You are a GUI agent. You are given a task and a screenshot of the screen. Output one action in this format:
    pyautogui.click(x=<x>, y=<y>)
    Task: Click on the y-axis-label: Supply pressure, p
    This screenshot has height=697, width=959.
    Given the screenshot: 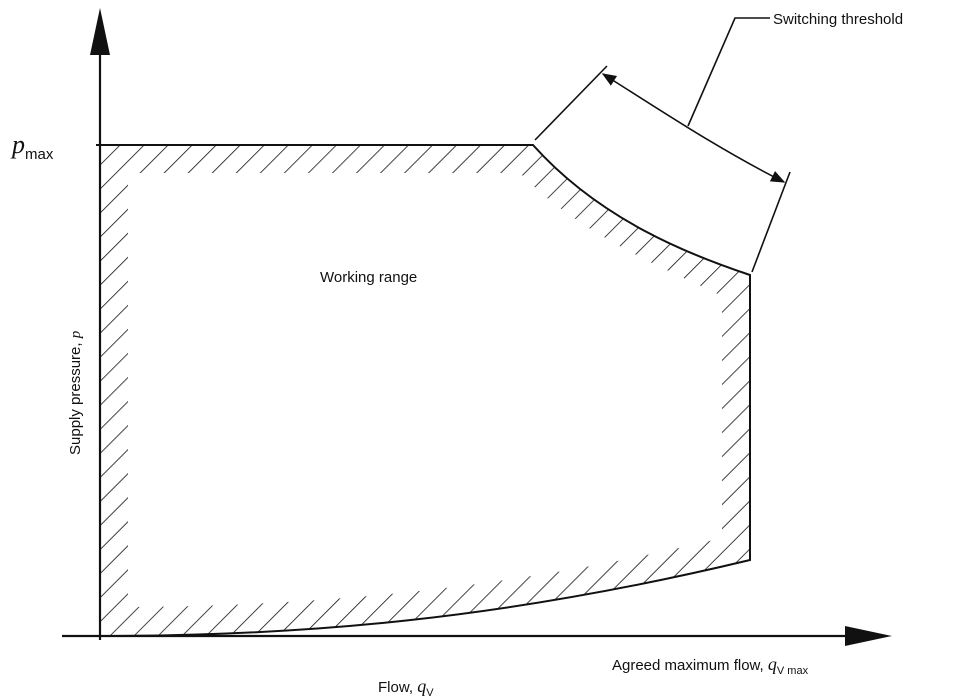 What is the action you would take?
    pyautogui.click(x=75, y=392)
    